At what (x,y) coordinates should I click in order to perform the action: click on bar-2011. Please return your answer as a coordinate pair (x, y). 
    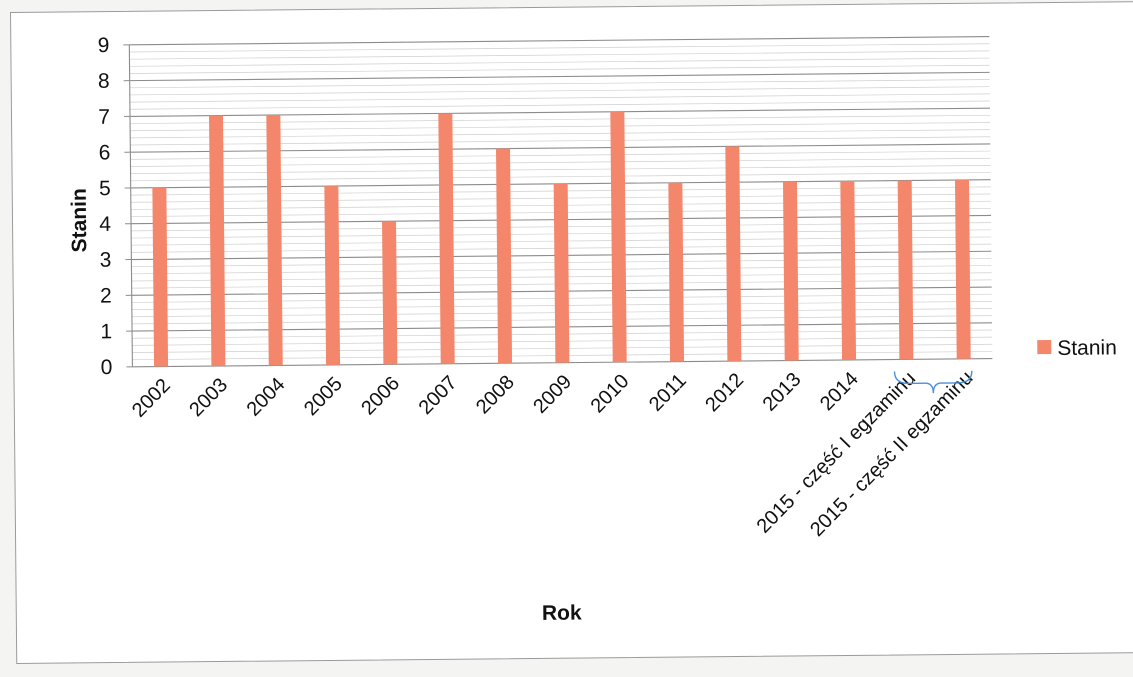
    Looking at the image, I should click on (676, 272).